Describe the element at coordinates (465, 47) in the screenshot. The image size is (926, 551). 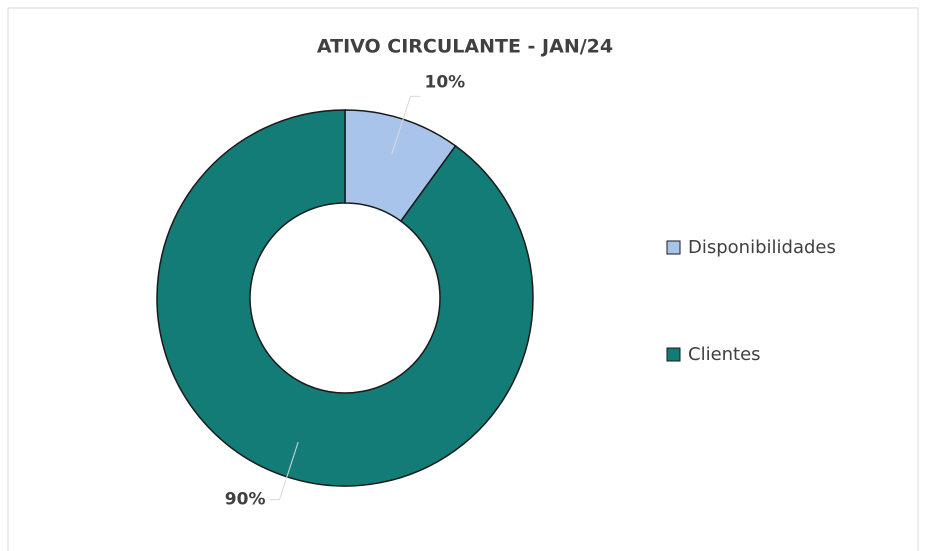
I see `chart-title: ATIVO CIRCULANTE - JAN/24` at that location.